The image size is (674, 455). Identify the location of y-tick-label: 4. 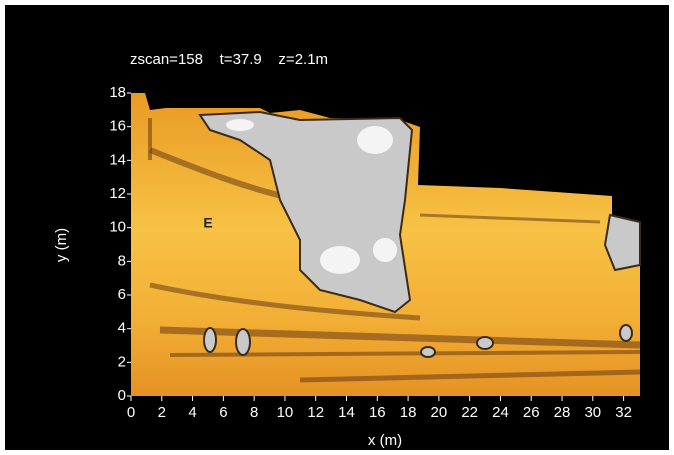
(122, 328).